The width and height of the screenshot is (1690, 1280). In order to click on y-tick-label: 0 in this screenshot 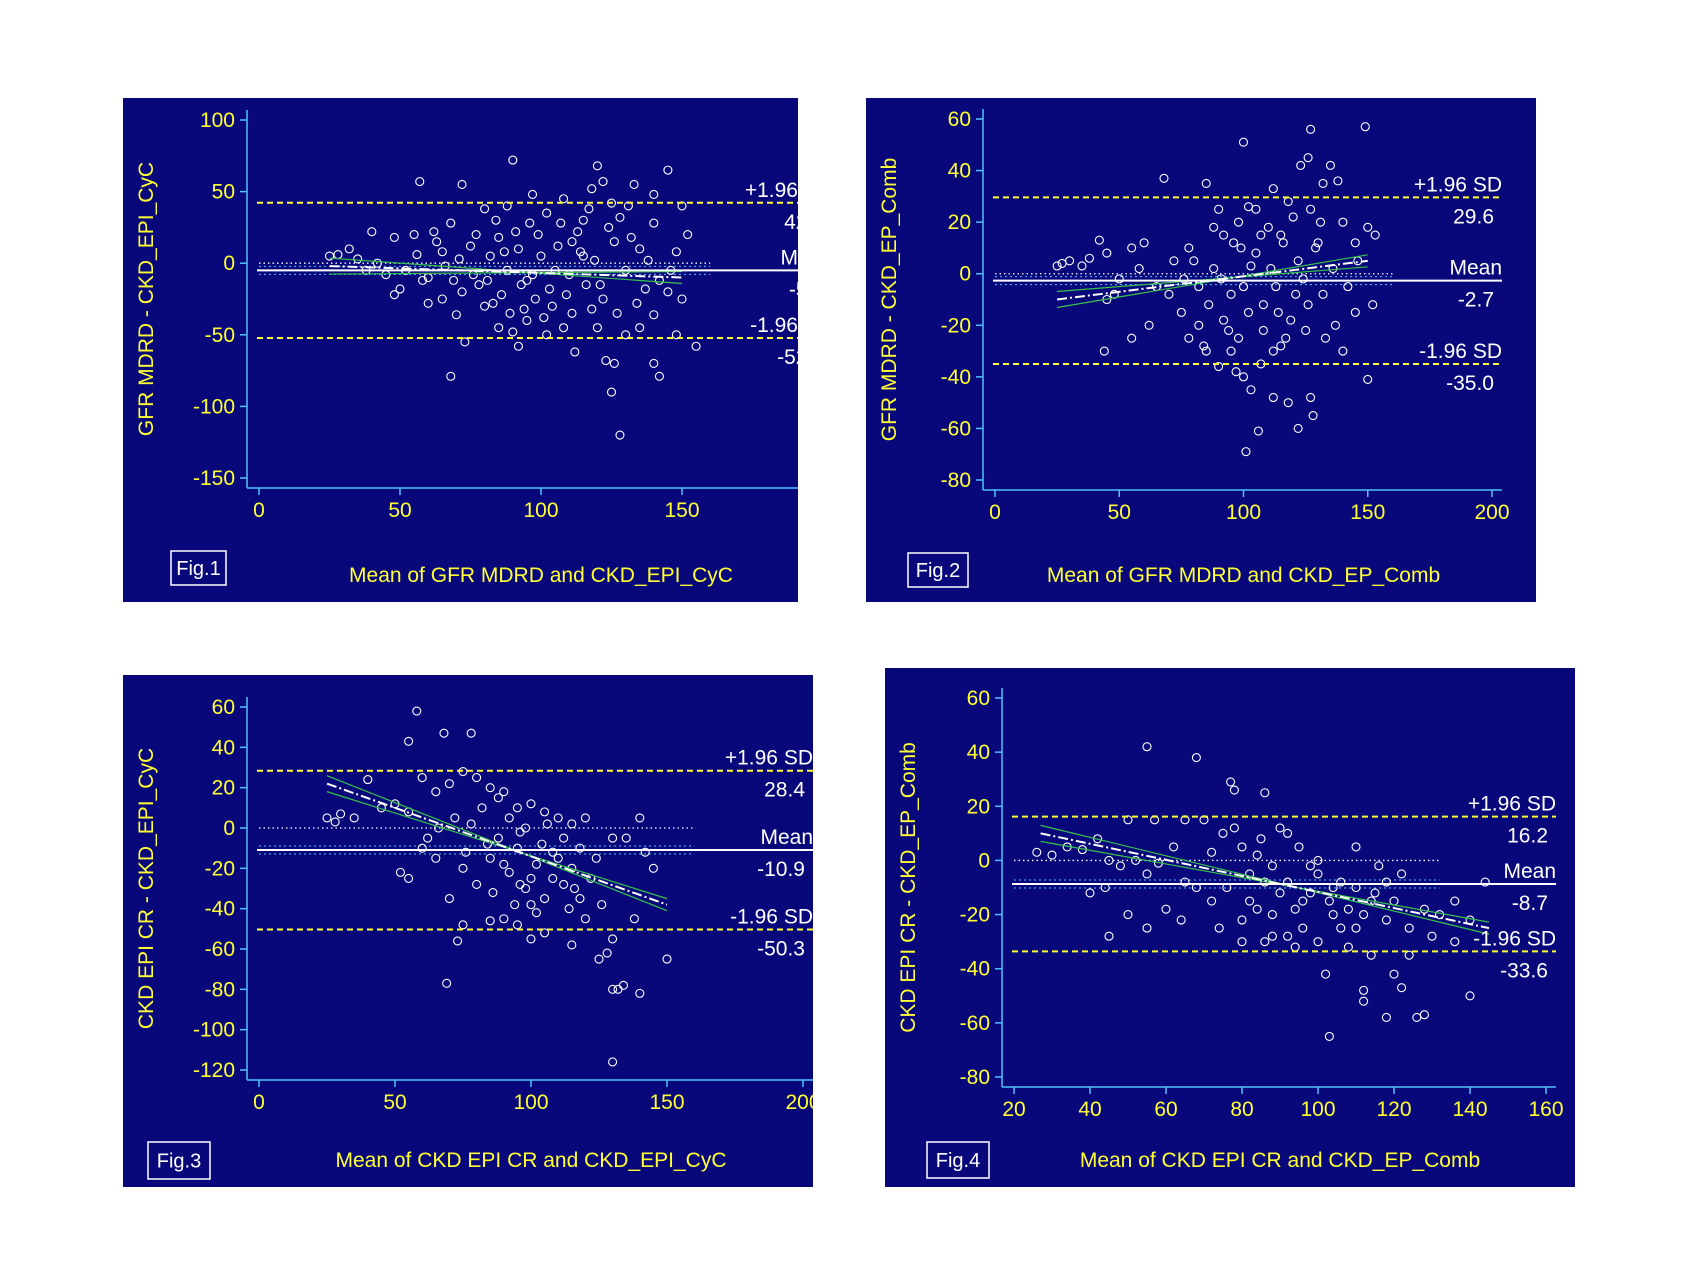, I will do `click(229, 263)`.